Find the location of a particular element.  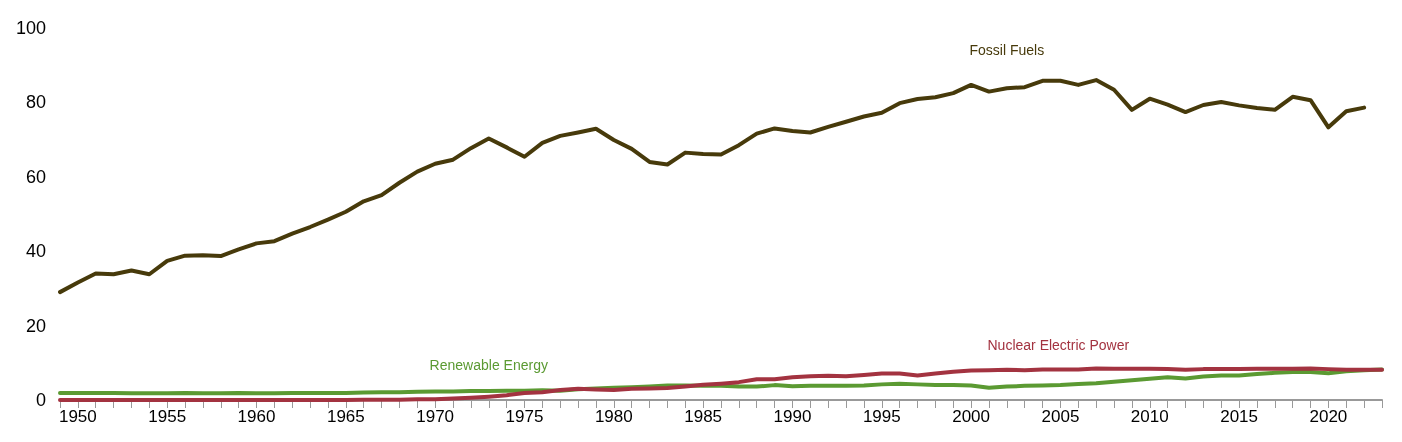

x-tick-label: 2015 is located at coordinates (1239, 416).